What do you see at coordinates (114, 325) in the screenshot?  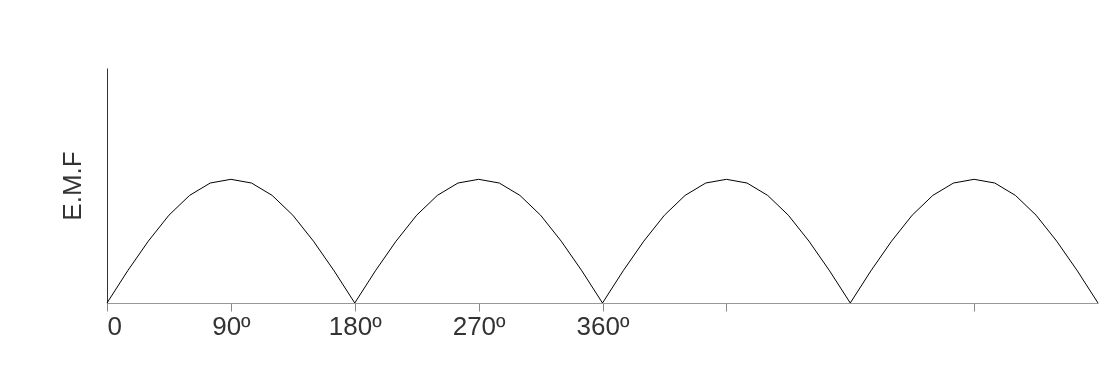 I see `x-tick-label: 0` at bounding box center [114, 325].